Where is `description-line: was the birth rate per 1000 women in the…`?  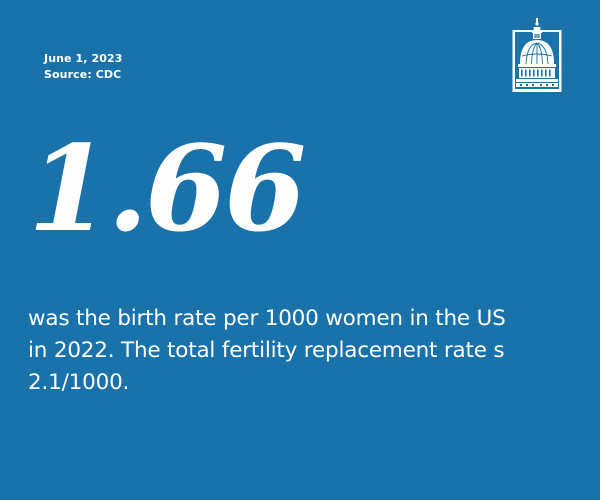
description-line: was the birth rate per 1000 women in the… is located at coordinates (267, 318).